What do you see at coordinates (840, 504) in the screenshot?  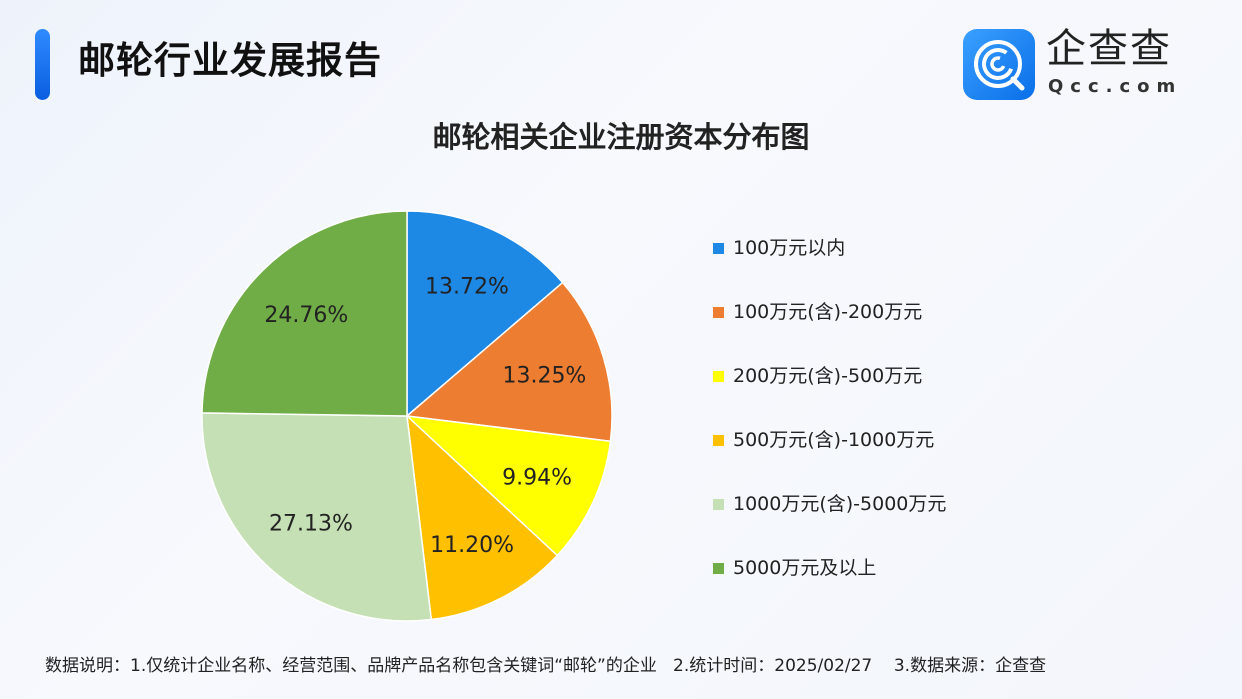 I see `legend-label: 1000万元(含)-5000万元` at bounding box center [840, 504].